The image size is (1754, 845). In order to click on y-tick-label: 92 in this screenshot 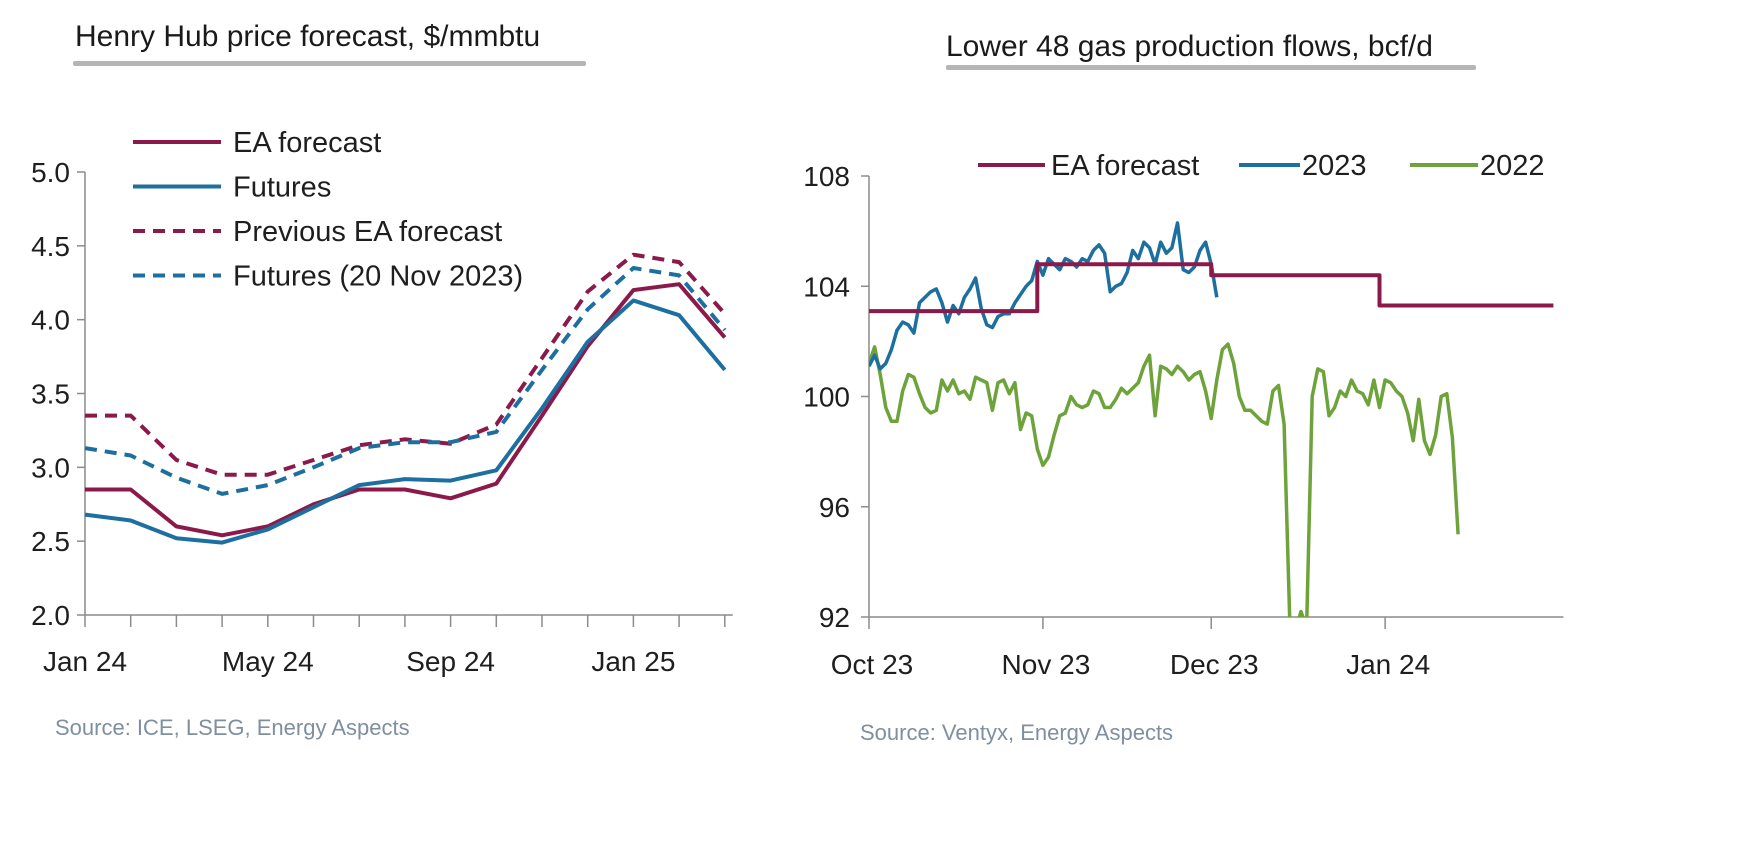, I will do `click(834, 617)`.